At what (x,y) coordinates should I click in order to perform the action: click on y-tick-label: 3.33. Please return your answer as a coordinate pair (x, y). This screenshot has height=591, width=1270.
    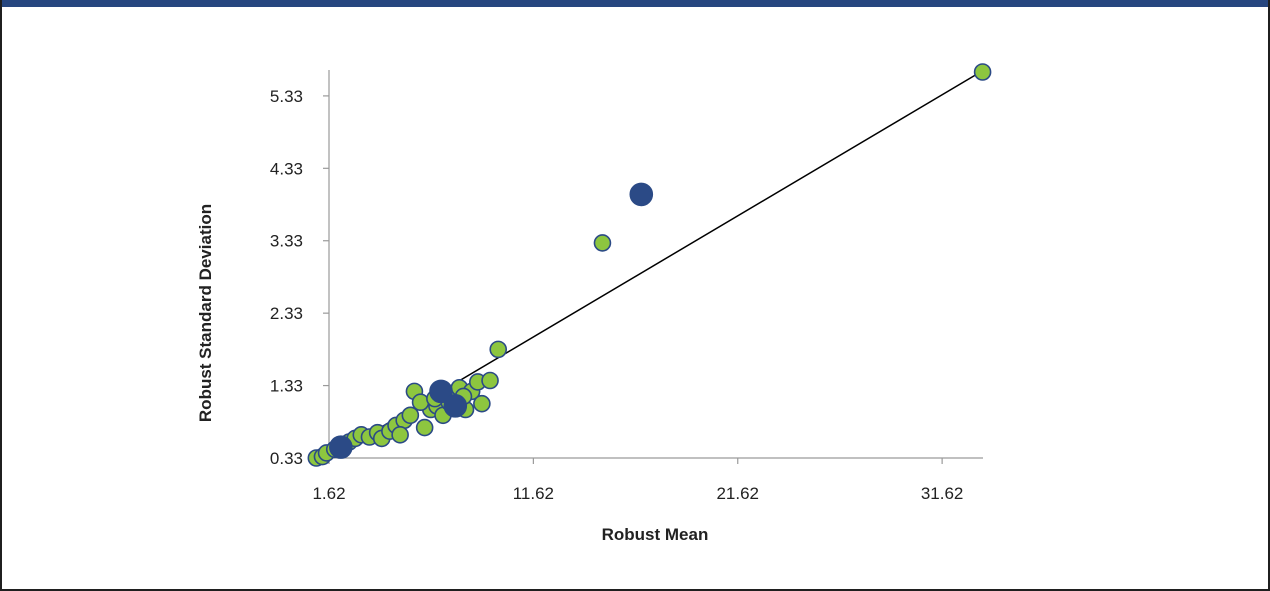
    Looking at the image, I should click on (286, 241).